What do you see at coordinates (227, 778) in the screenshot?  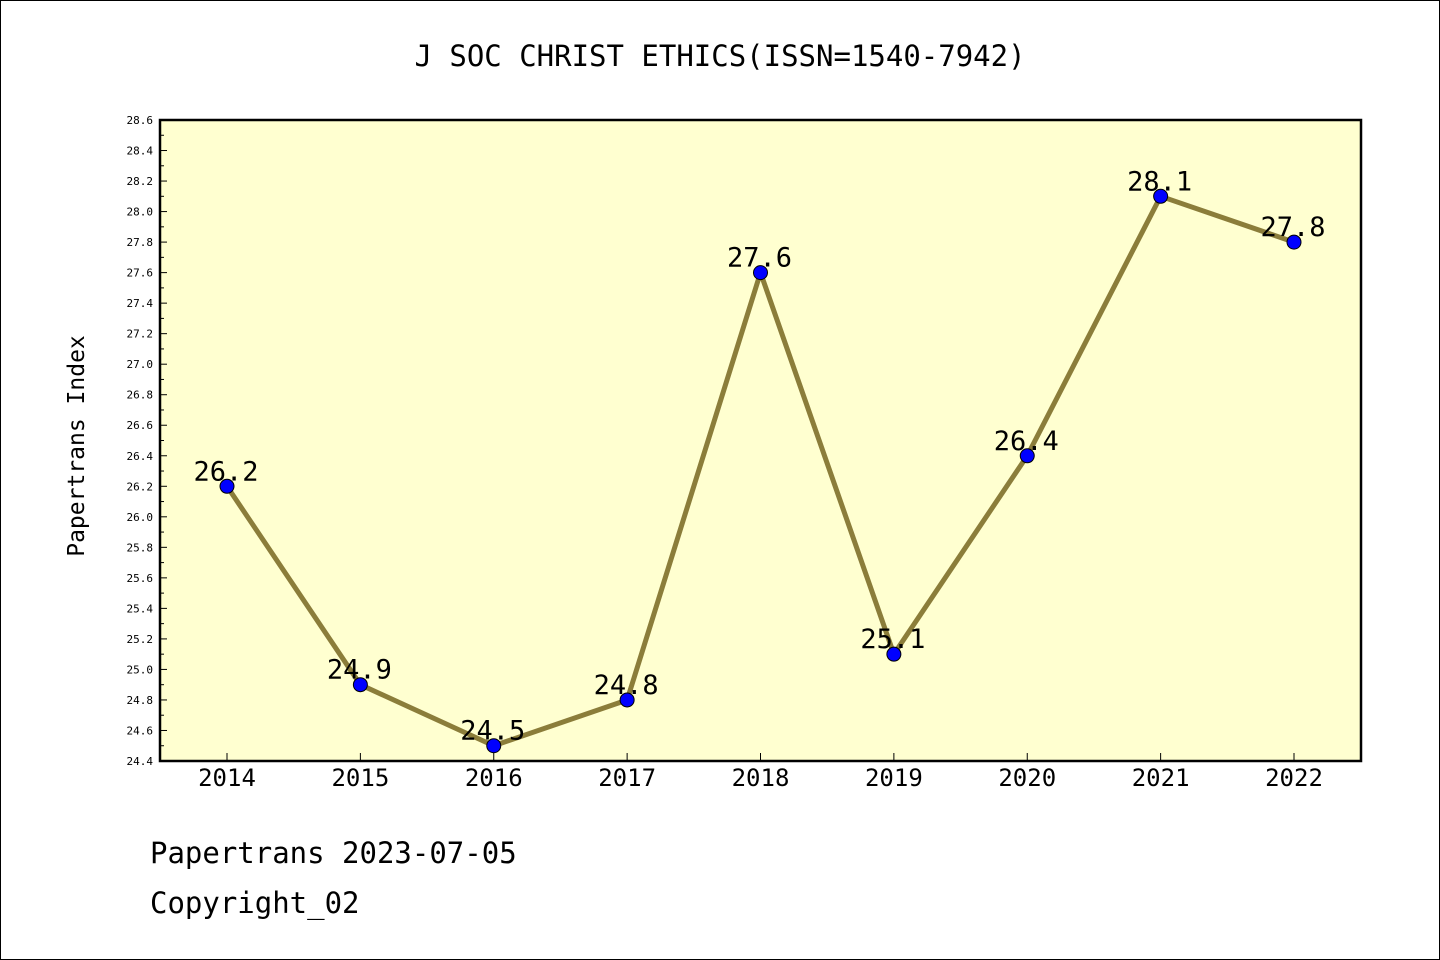 I see `x-tick-label: 2014` at bounding box center [227, 778].